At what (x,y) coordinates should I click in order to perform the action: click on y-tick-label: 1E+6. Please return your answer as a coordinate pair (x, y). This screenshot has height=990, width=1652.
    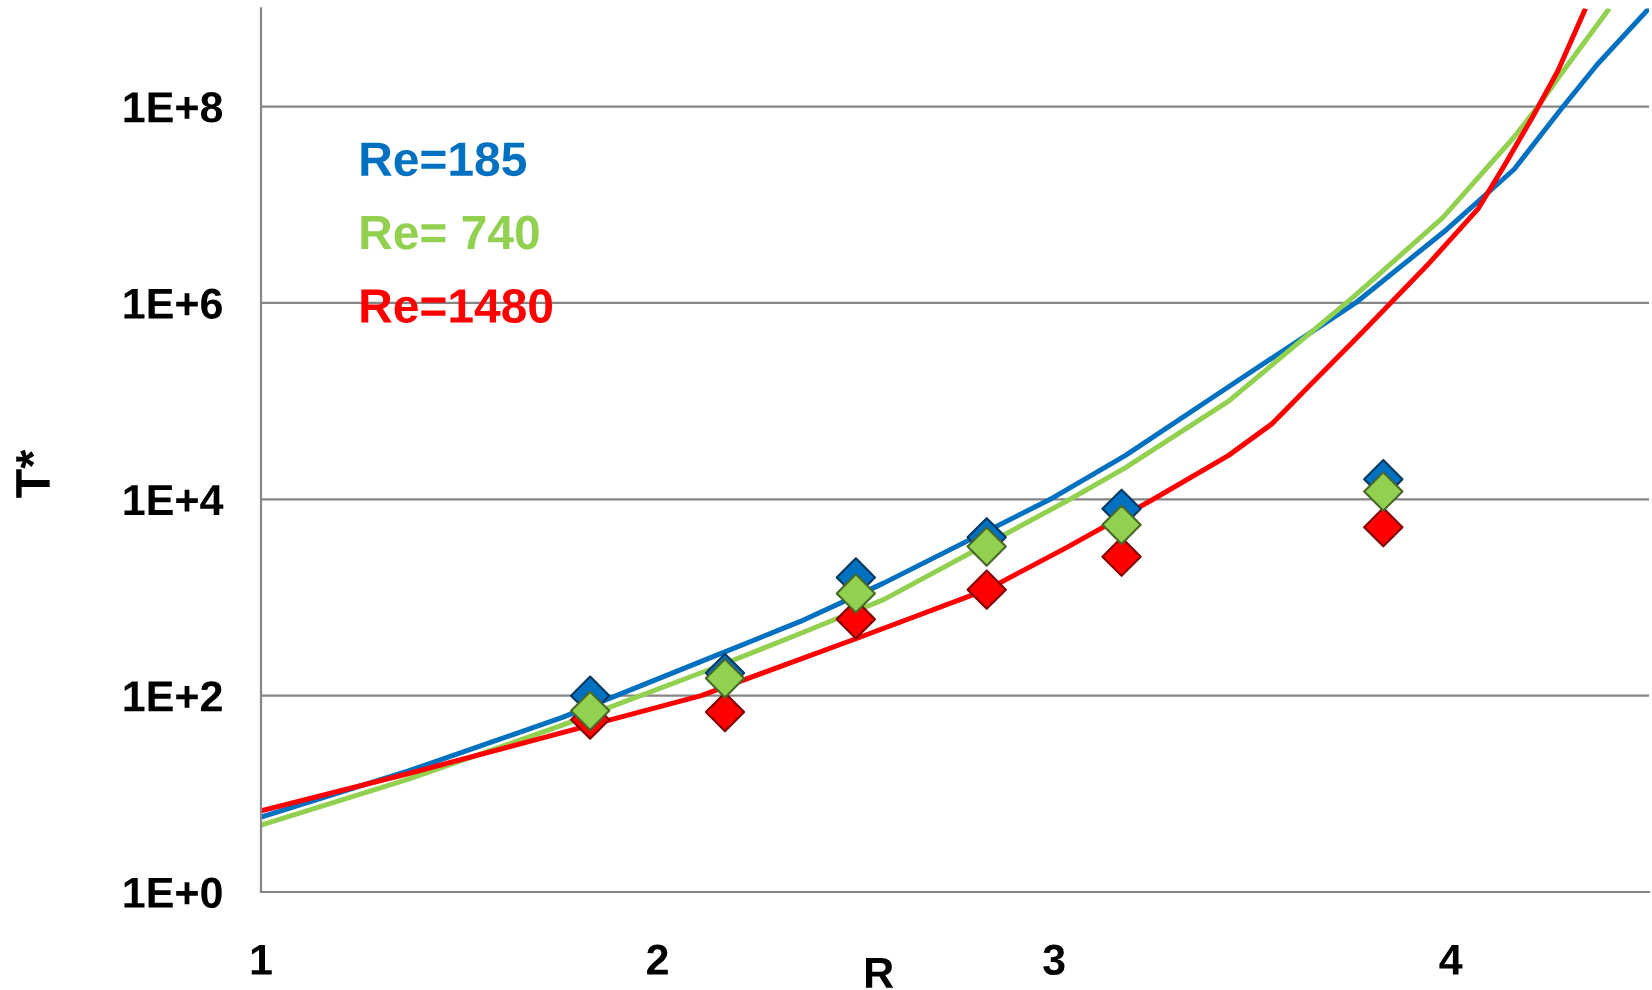
    Looking at the image, I should click on (173, 303).